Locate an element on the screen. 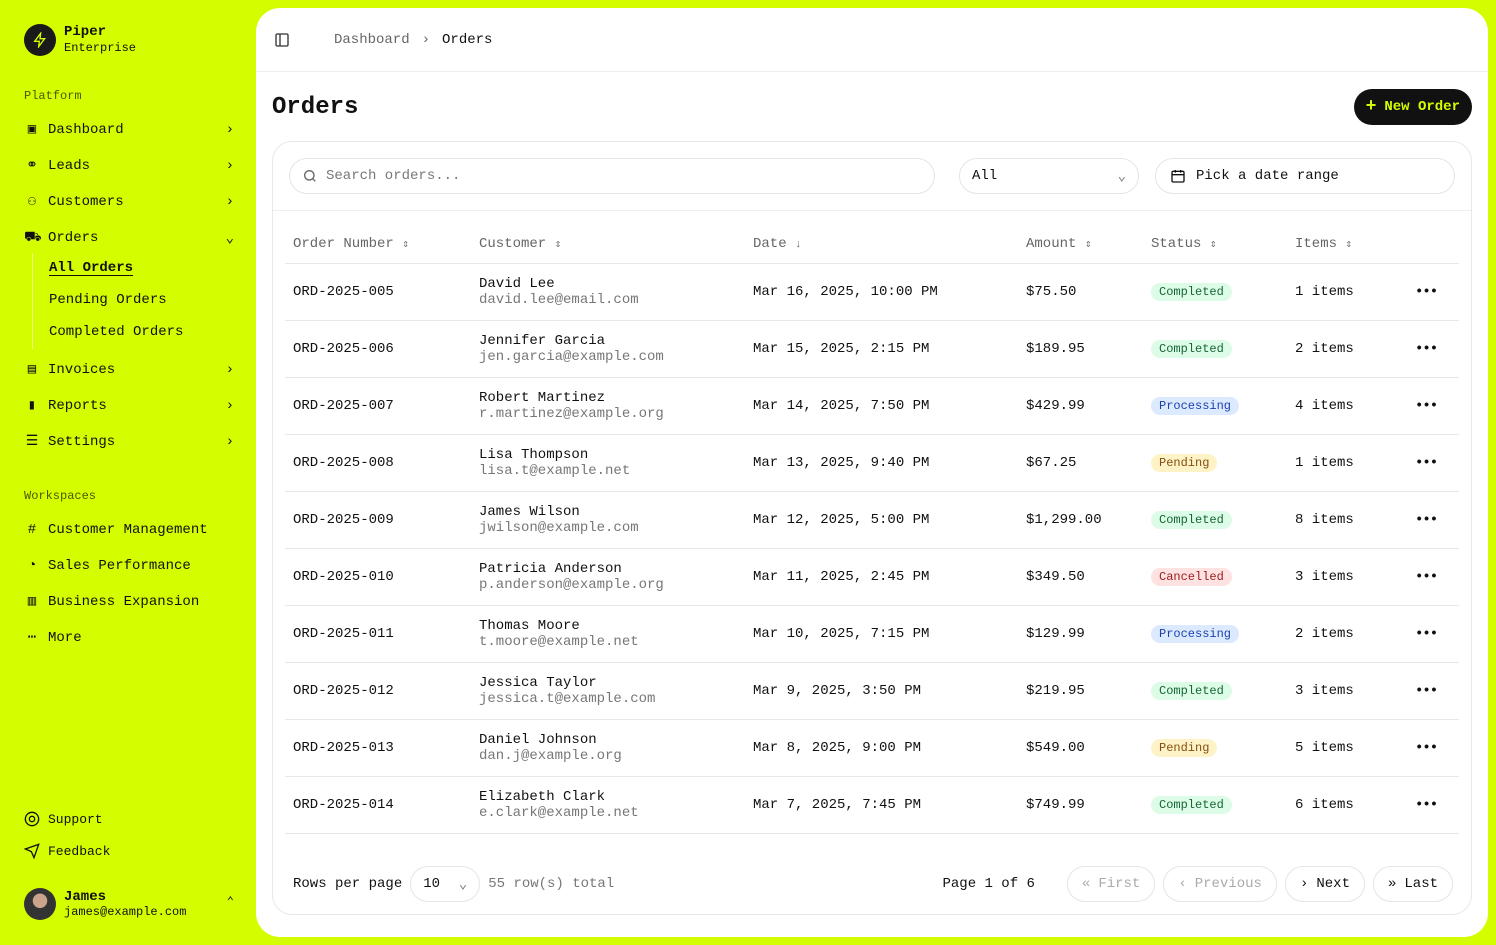  order-number: ORD-2025-011 is located at coordinates (378, 634).